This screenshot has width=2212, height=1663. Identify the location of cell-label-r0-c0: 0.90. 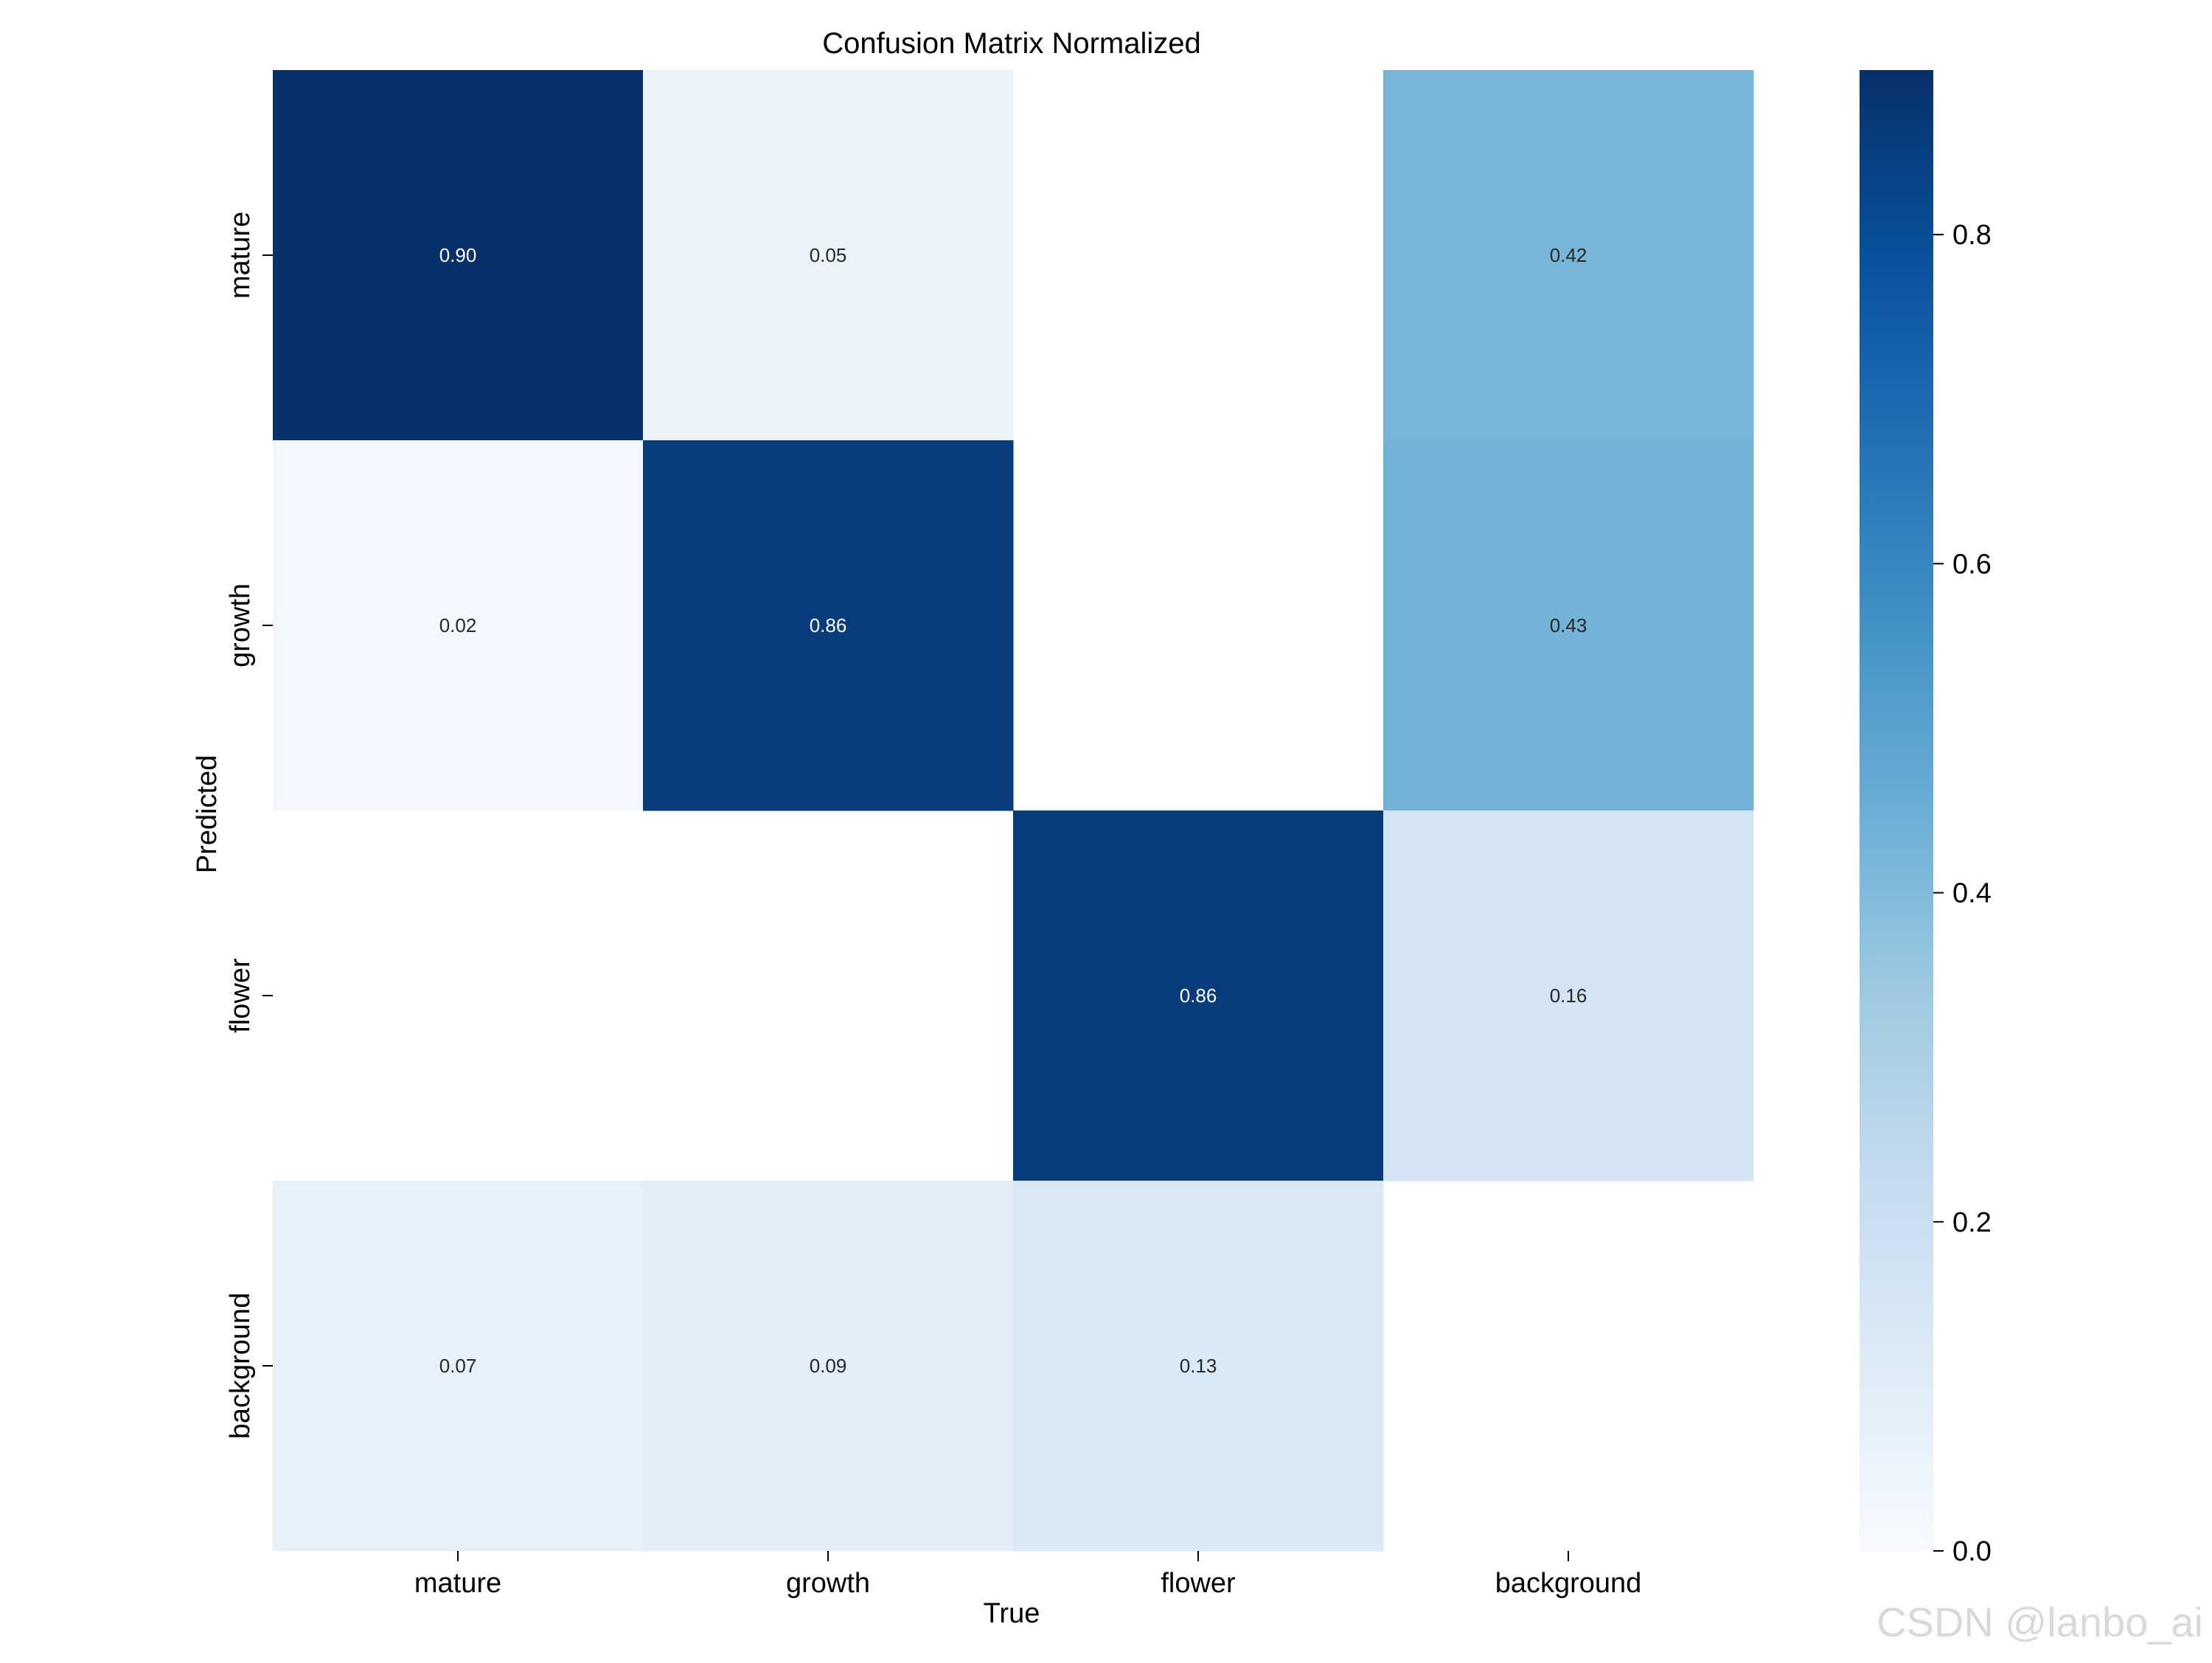
(458, 255).